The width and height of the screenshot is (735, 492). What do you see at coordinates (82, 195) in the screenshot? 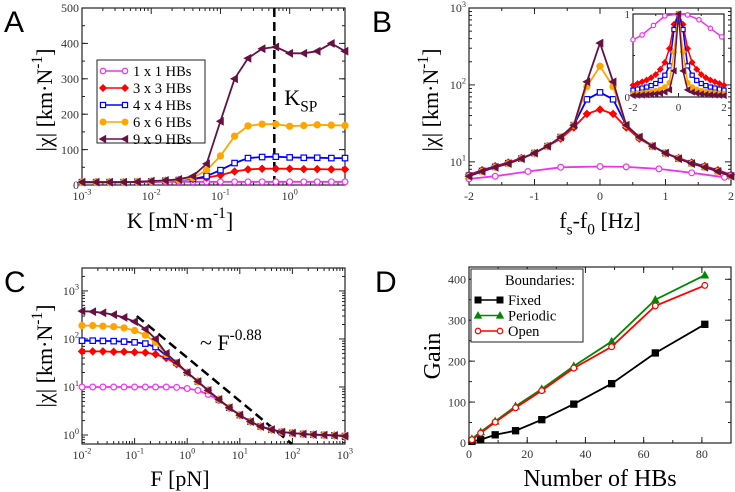
I see `x-tick-label: 10⁻³` at bounding box center [82, 195].